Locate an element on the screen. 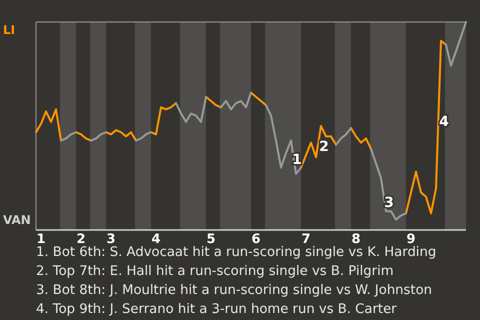 This screenshot has height=320, width=480. x-tick-label: 9 is located at coordinates (411, 239).